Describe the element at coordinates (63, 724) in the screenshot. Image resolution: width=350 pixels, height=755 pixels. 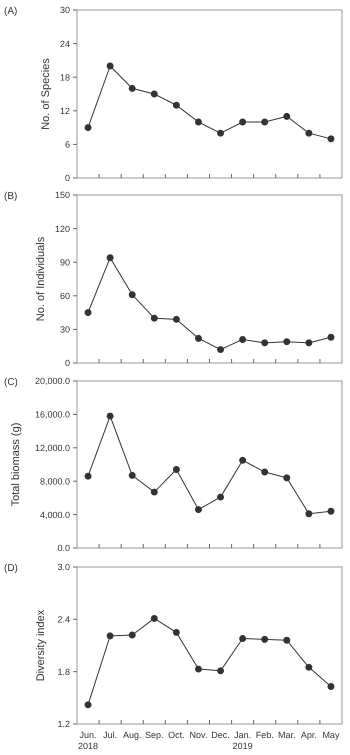
I see `y-tick-label: 1.2` at that location.